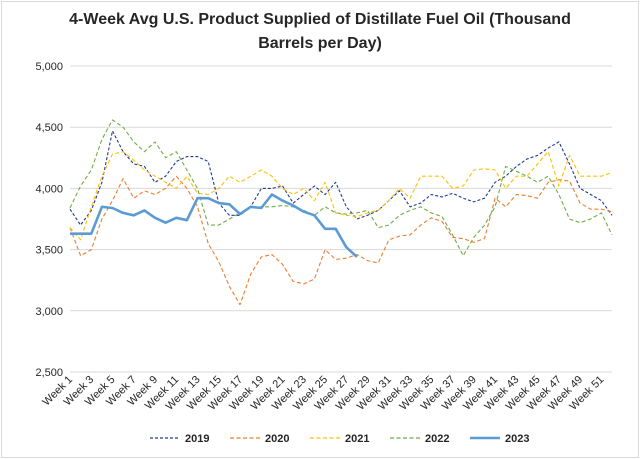  Describe the element at coordinates (49, 67) in the screenshot. I see `y-tick-label: 5,000` at that location.